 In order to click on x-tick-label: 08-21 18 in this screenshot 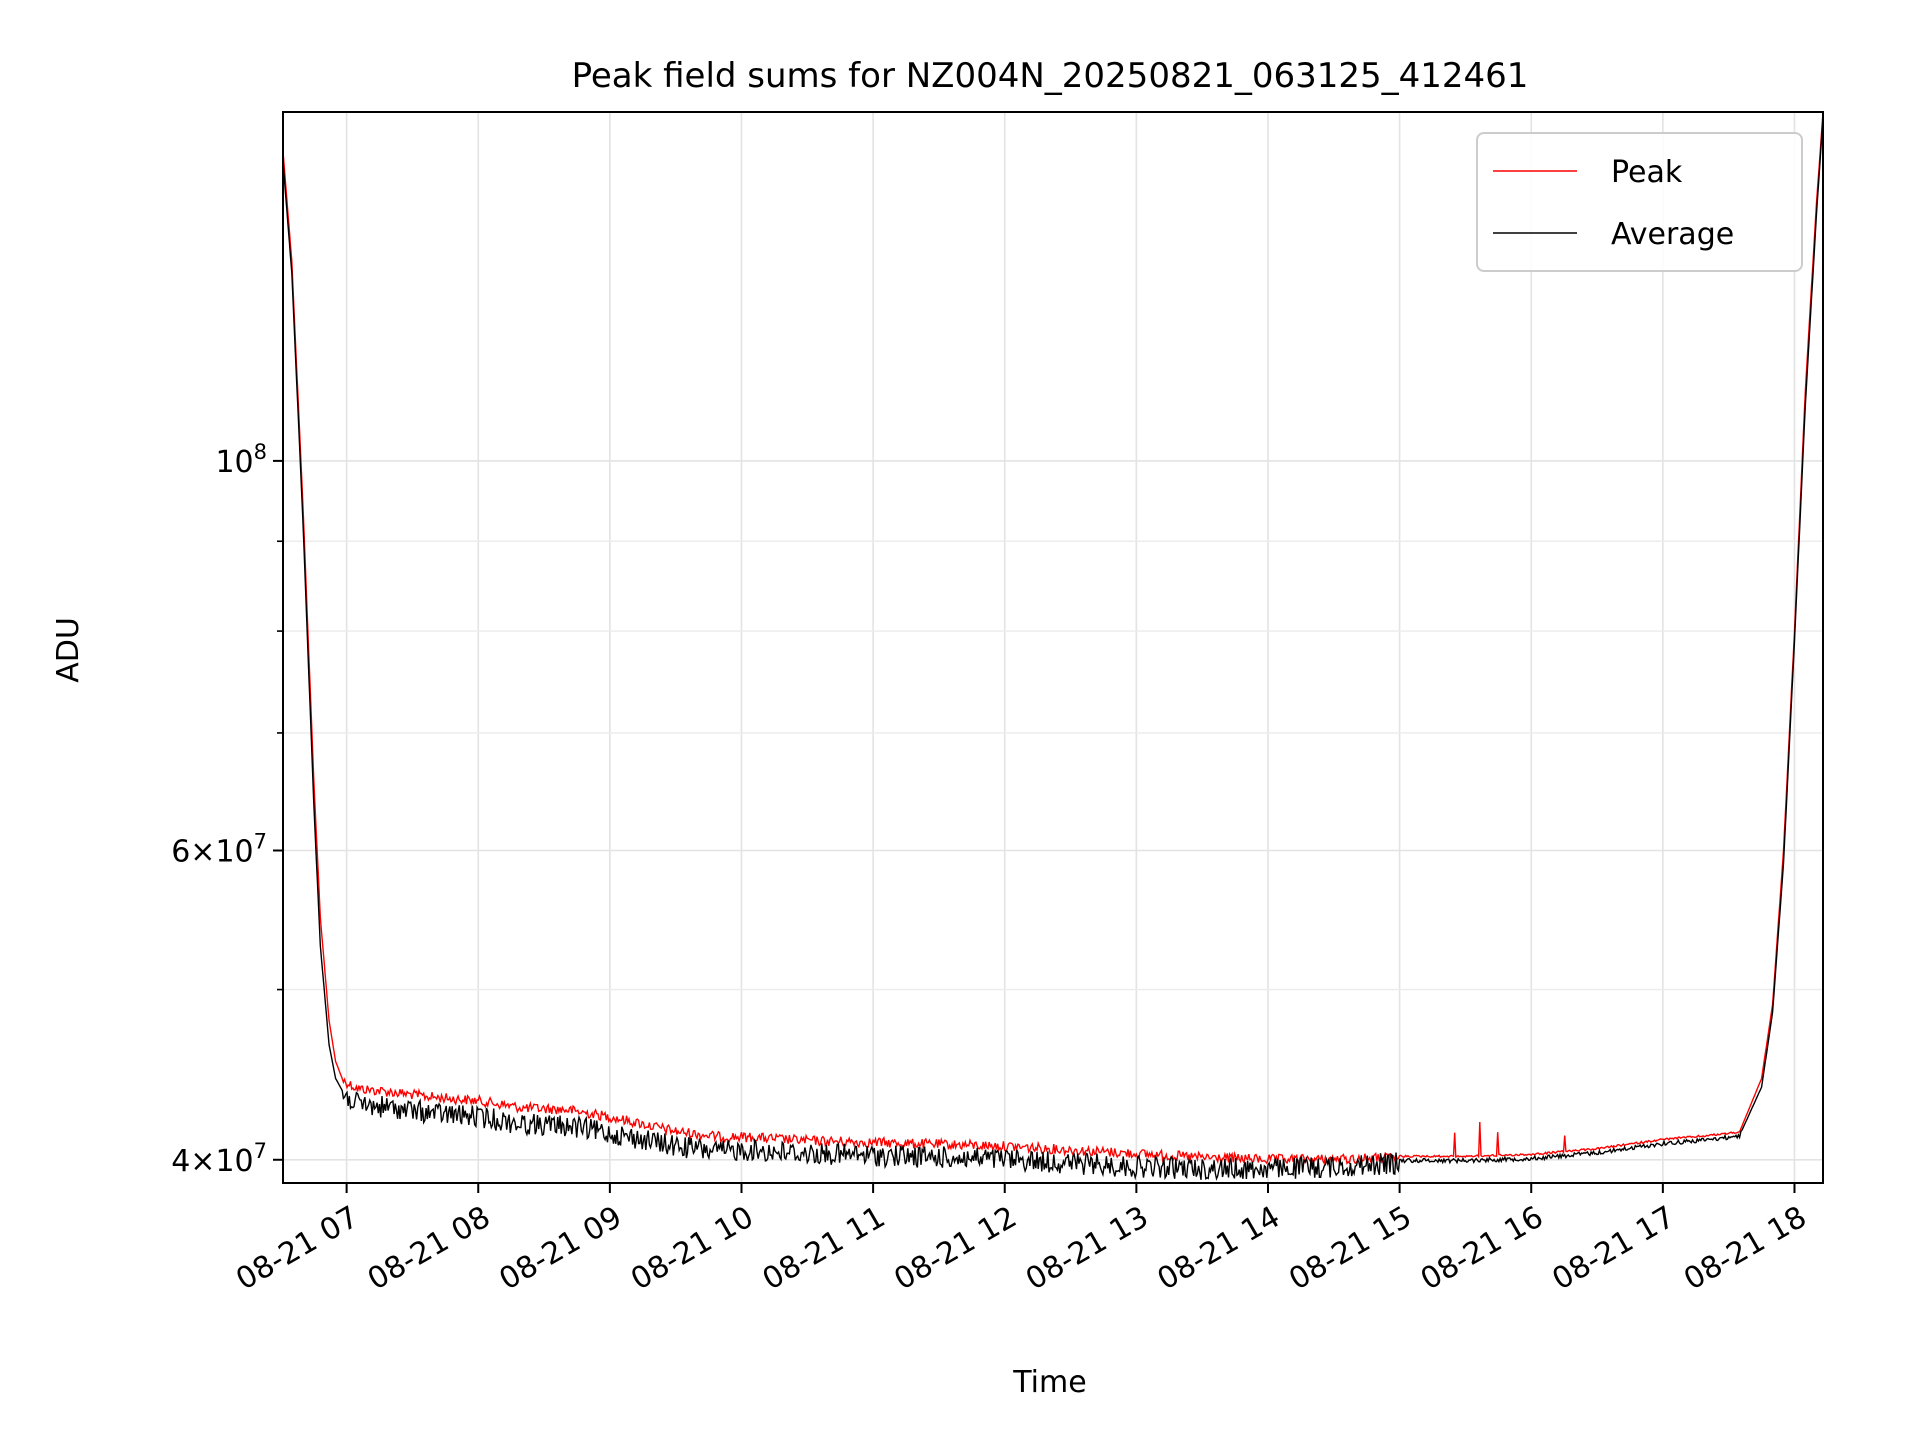, I will do `click(1745, 1249)`.